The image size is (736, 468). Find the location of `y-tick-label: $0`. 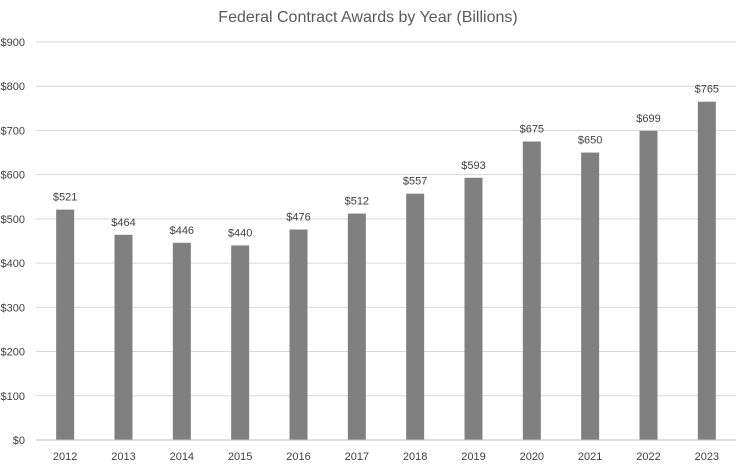

y-tick-label: $0 is located at coordinates (19, 441).